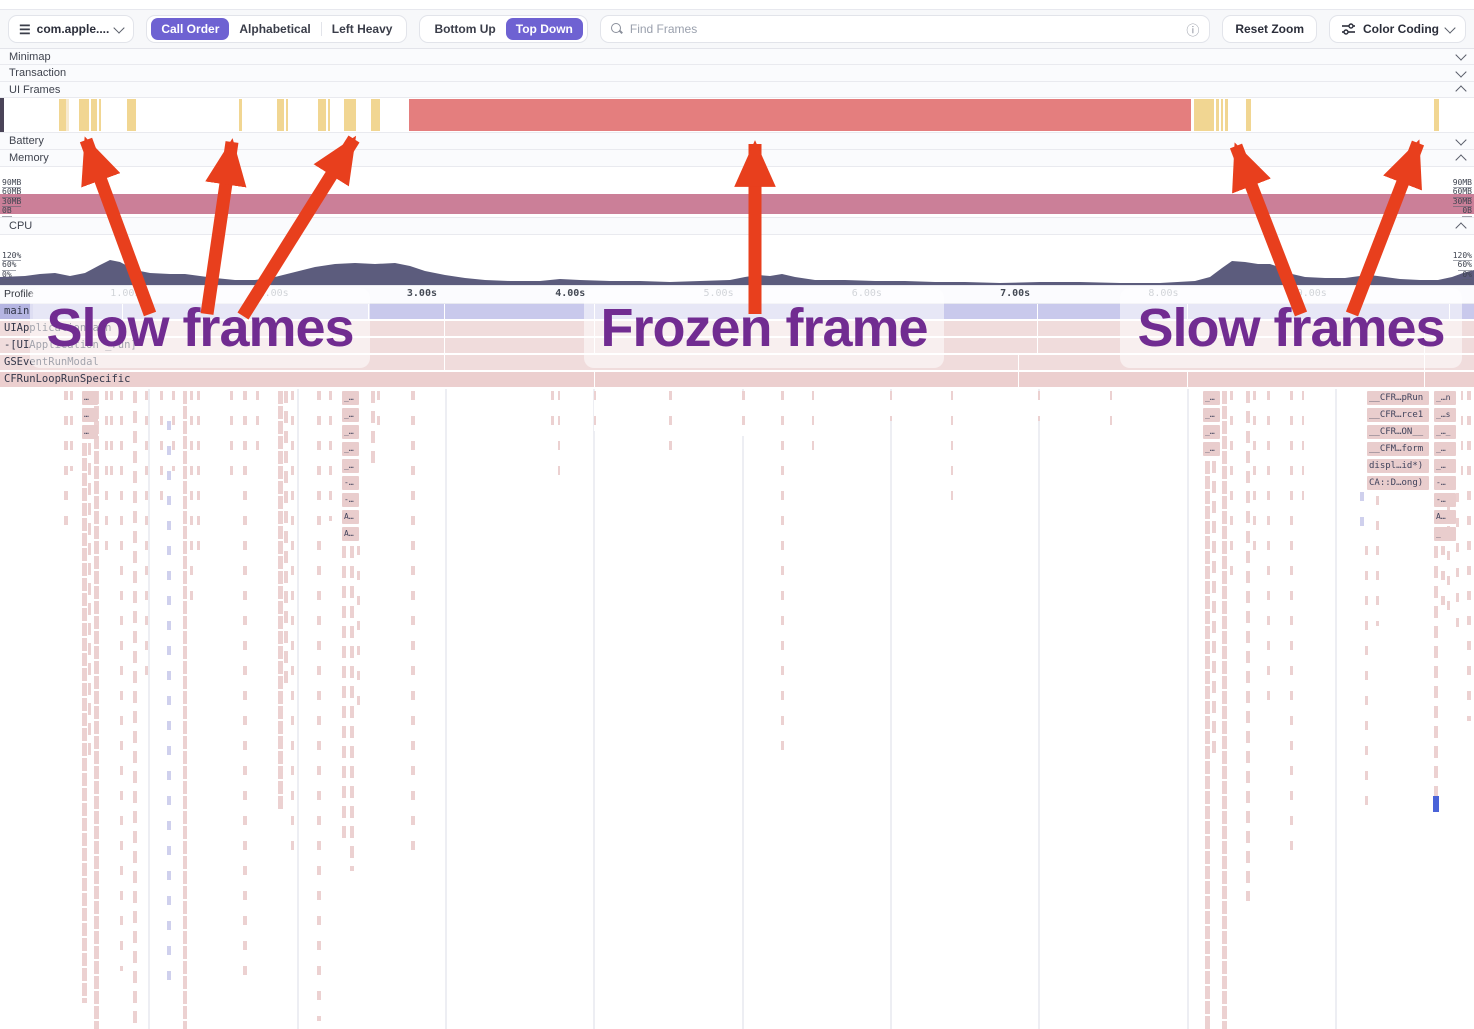 This screenshot has height=1029, width=1474. I want to click on frame-box: __CFR…ON__, so click(1398, 432).